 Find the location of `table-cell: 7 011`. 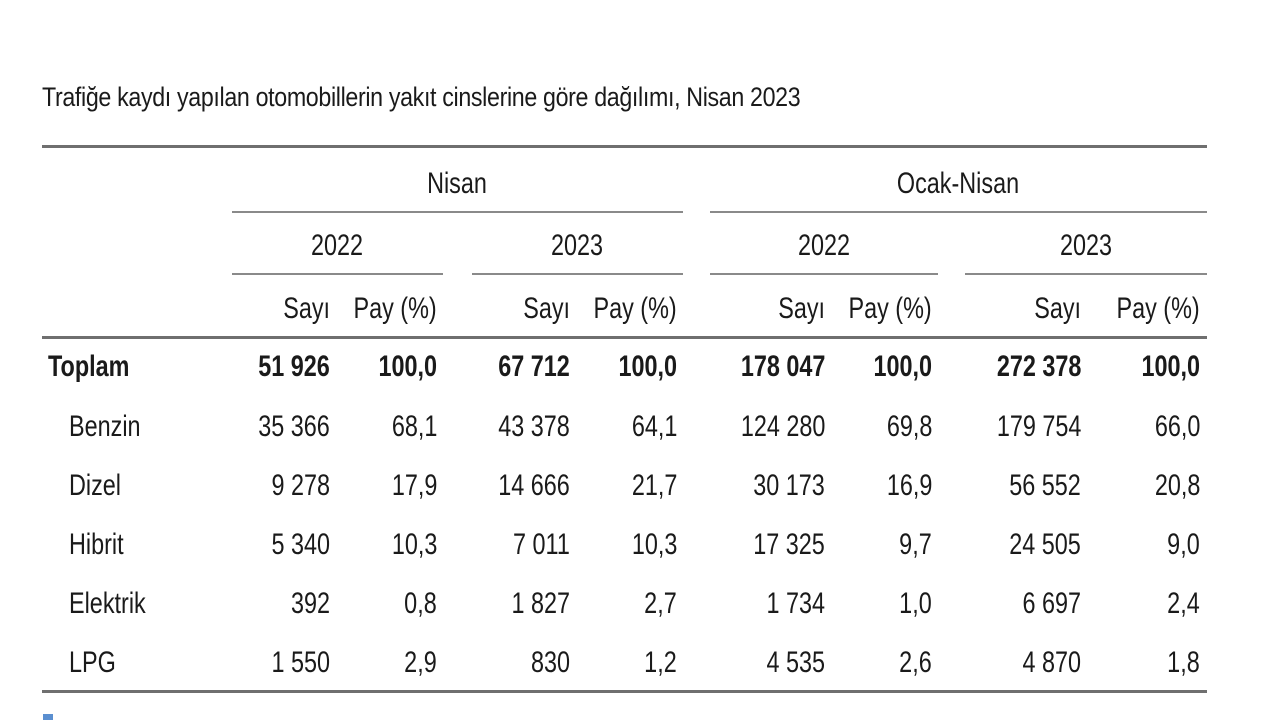

table-cell: 7 011 is located at coordinates (541, 544).